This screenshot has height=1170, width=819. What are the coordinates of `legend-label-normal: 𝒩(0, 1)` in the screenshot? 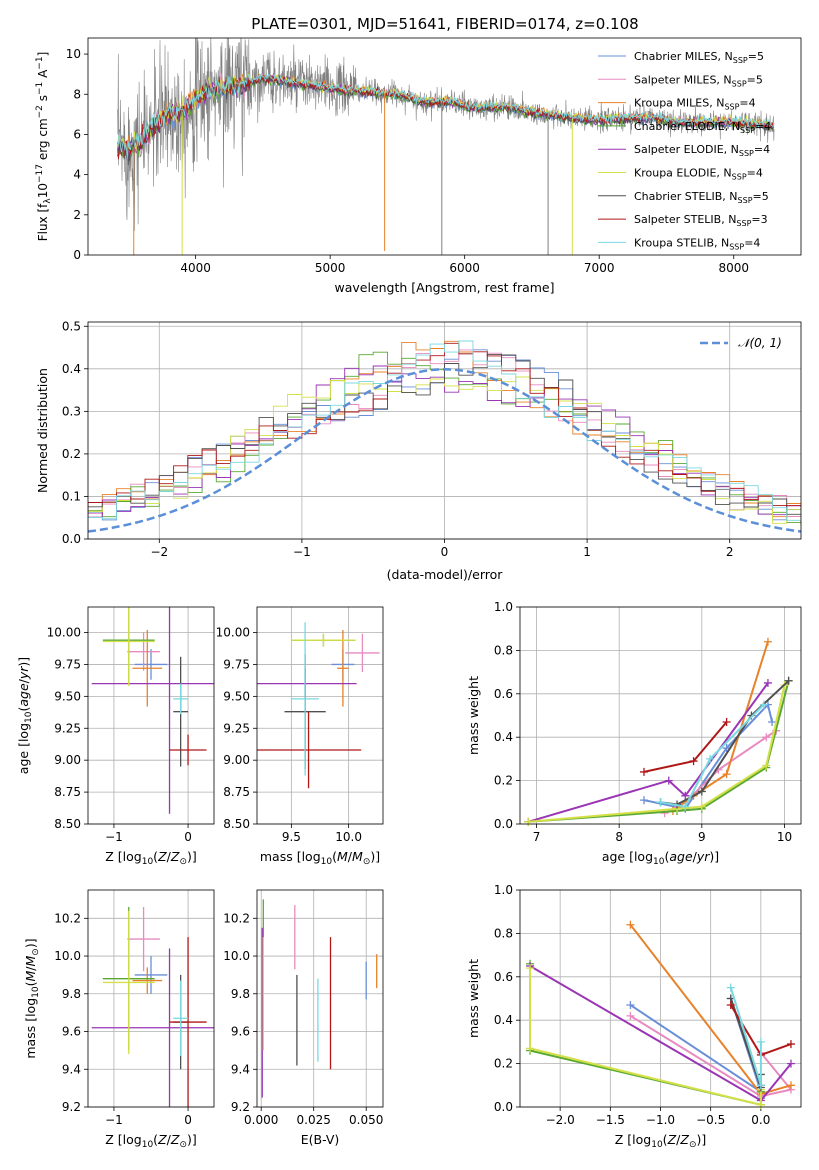 It's located at (760, 343).